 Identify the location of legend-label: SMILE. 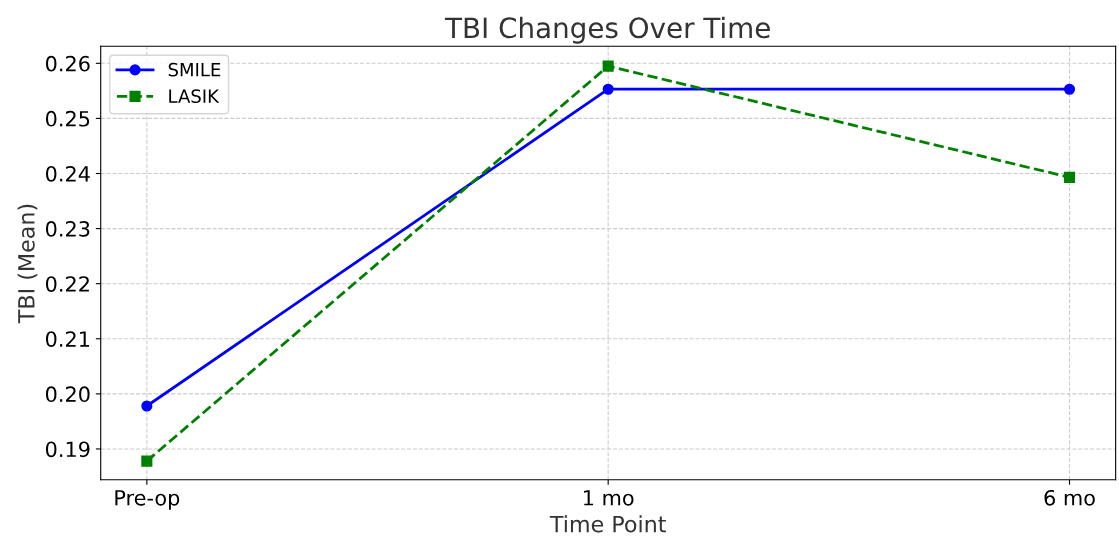
(194, 69).